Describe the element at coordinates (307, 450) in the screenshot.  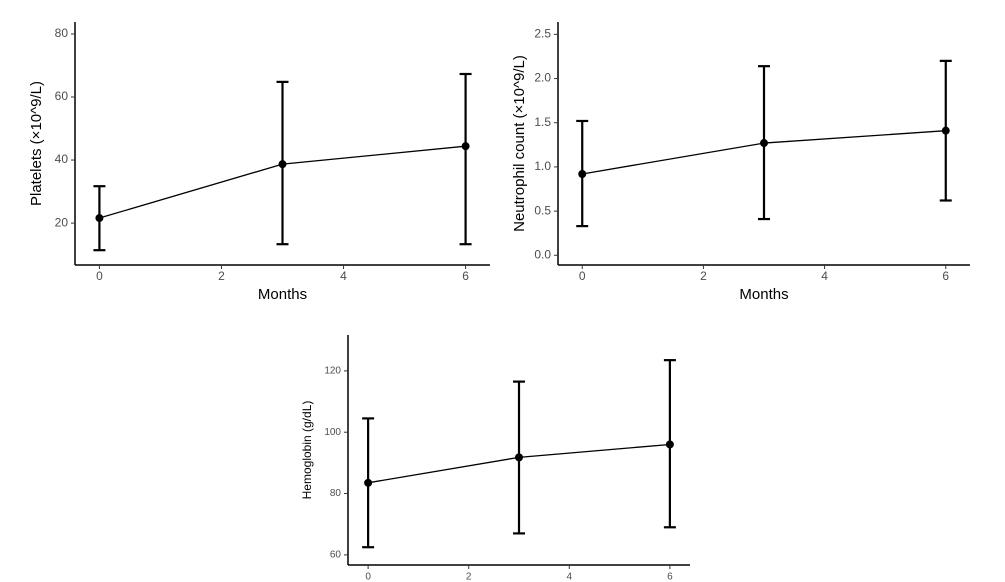
I see `y-axis-title: Hemoglobin (g/dL)` at that location.